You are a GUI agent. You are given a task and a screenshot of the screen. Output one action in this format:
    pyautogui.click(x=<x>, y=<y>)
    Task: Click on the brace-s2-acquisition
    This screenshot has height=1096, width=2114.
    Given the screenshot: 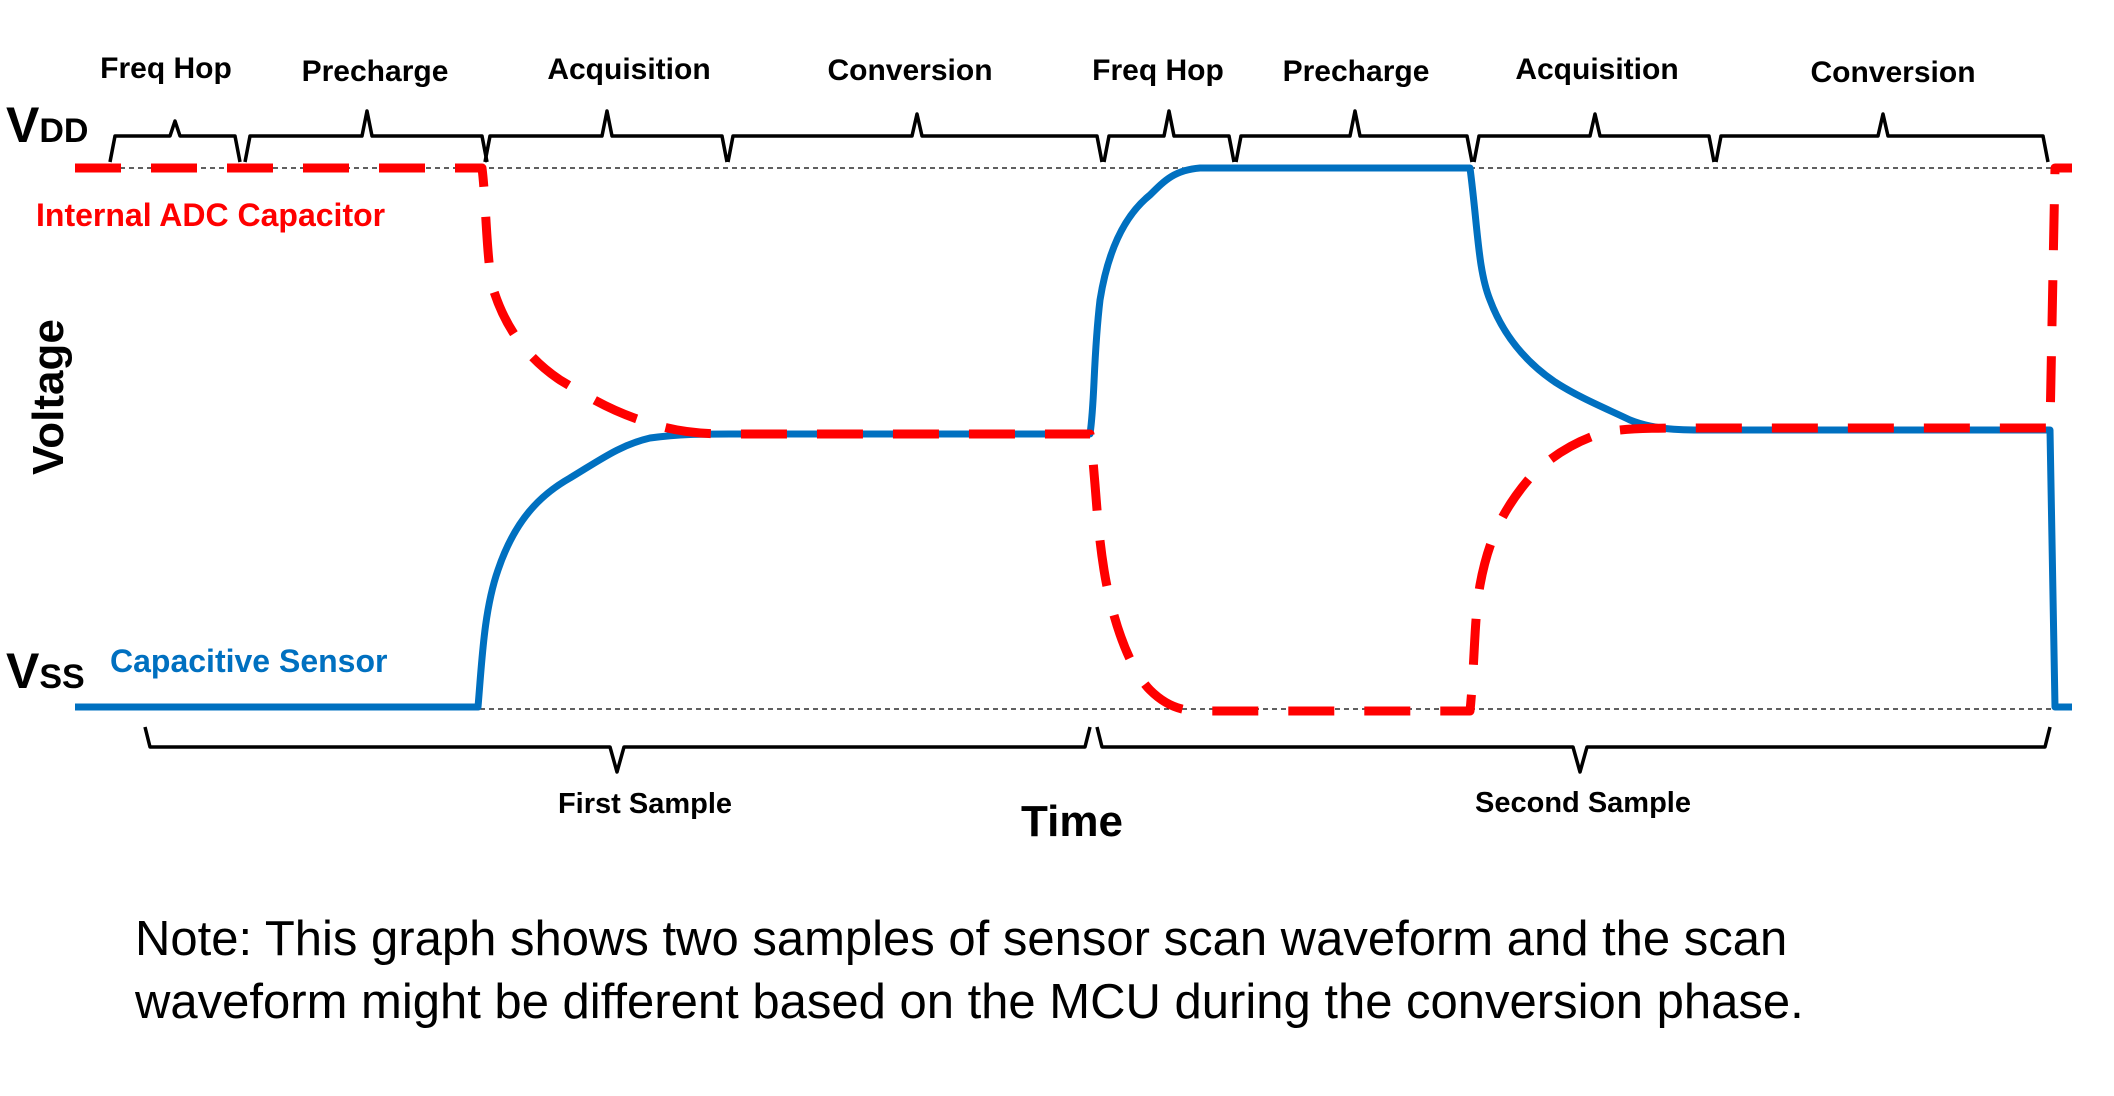 What is the action you would take?
    pyautogui.click(x=1594, y=137)
    